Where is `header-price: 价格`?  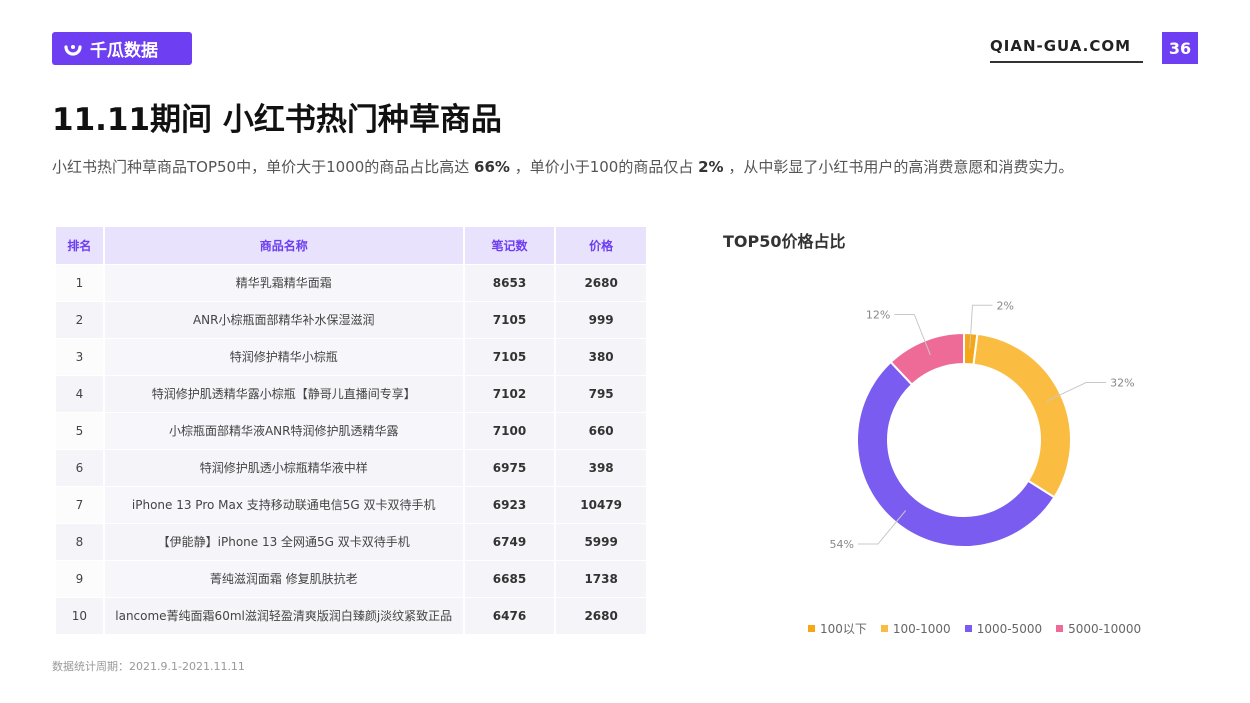
header-price: 价格 is located at coordinates (601, 245).